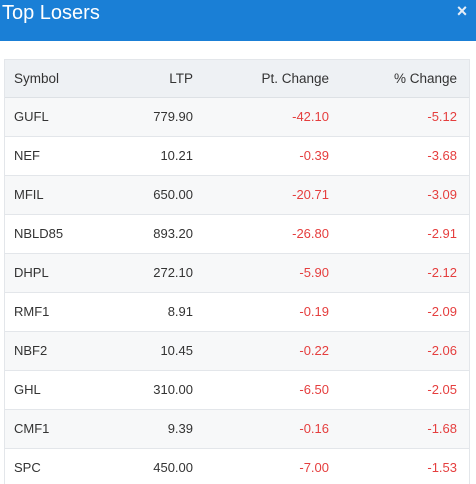 The height and width of the screenshot is (484, 476). I want to click on table-row: SPC 450.00 -7.00 -1.53, so click(237, 466).